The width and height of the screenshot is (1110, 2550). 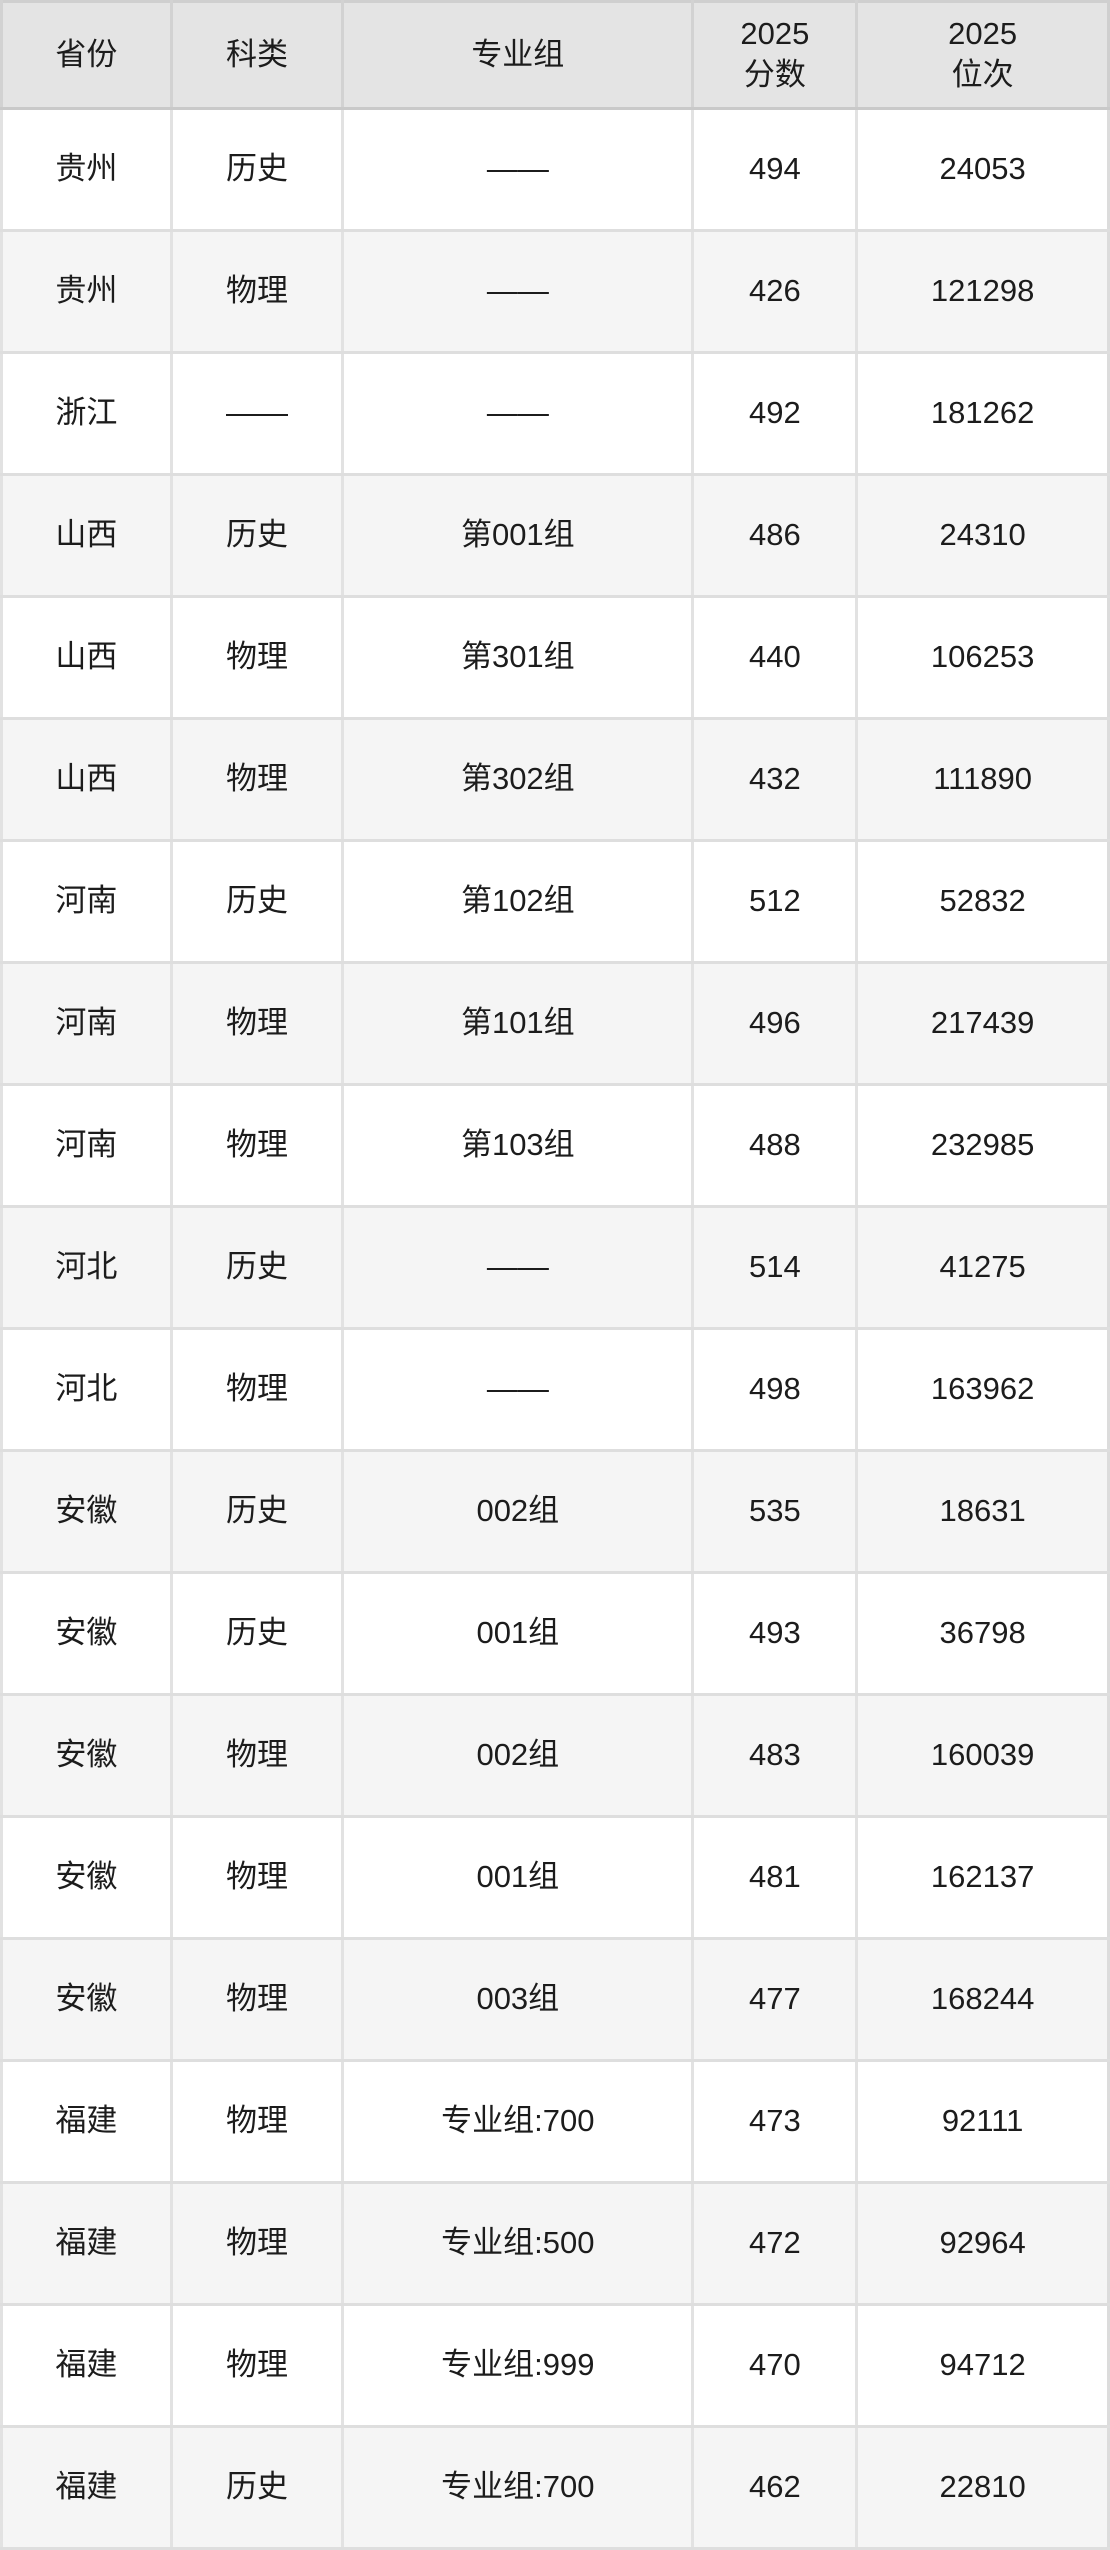 I want to click on cell-rank: 111890, so click(x=983, y=780).